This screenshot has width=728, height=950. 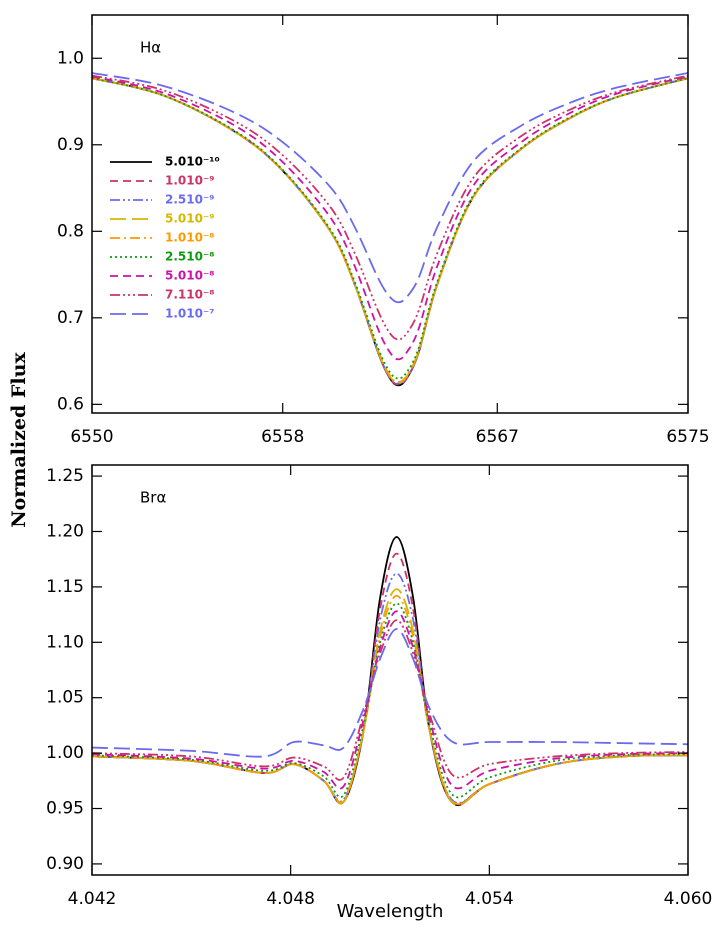 What do you see at coordinates (290, 899) in the screenshot?
I see `x-tick-label: 4.048` at bounding box center [290, 899].